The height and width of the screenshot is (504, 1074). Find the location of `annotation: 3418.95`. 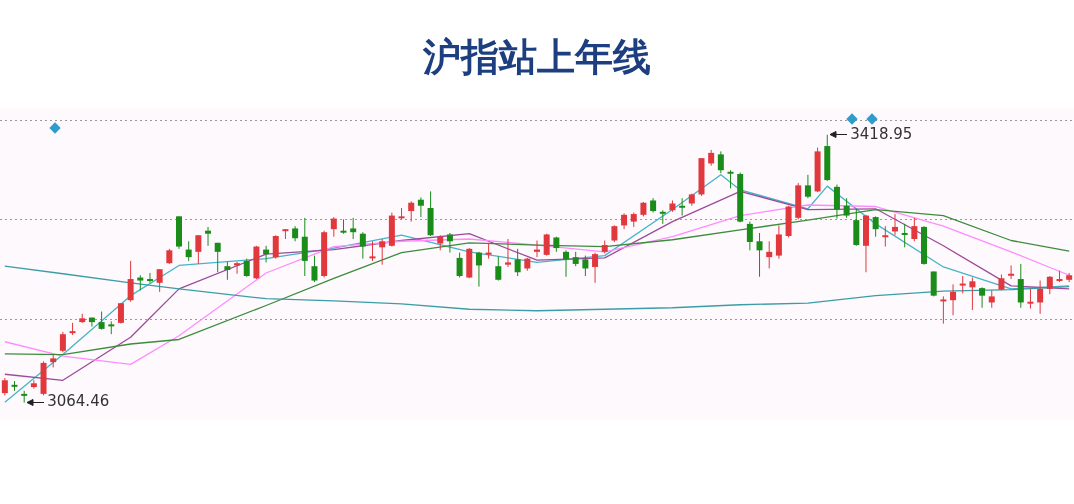

annotation: 3418.95 is located at coordinates (881, 133).